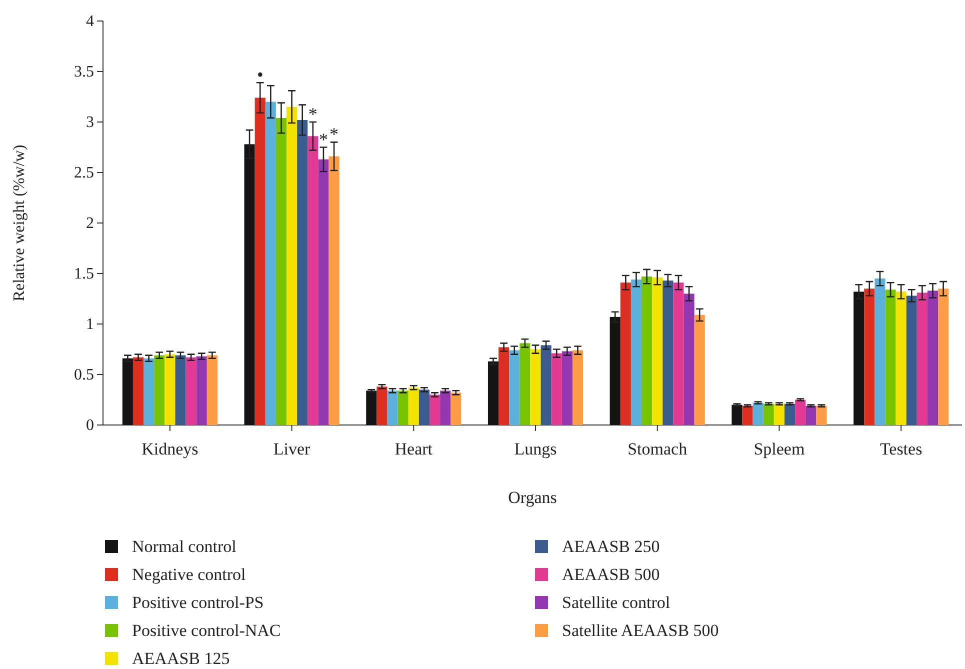  Describe the element at coordinates (84, 375) in the screenshot. I see `y-tick-label: 0.5` at that location.